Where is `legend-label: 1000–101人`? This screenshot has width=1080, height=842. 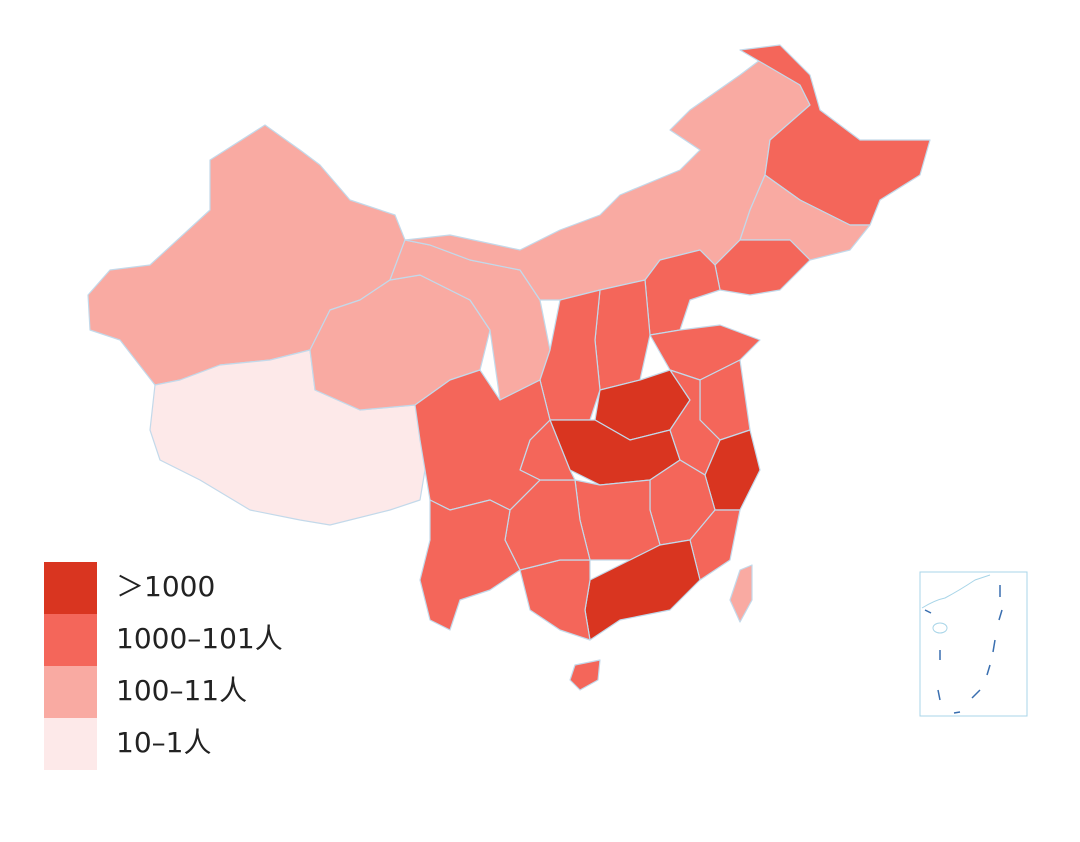
legend-label: 1000–101人 is located at coordinates (199, 638).